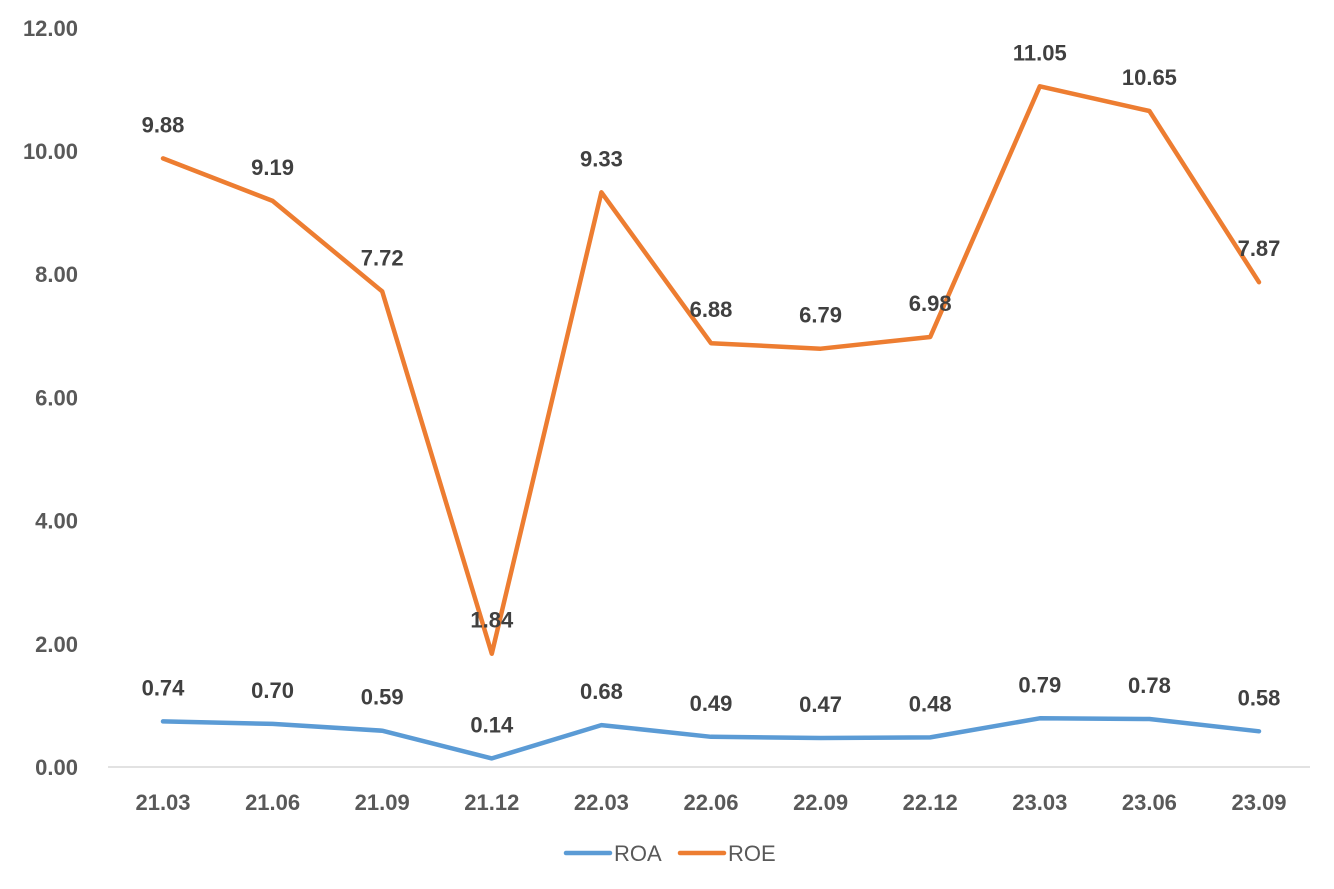 The height and width of the screenshot is (889, 1334). Describe the element at coordinates (601, 691) in the screenshot. I see `data-label-roa: 0.68` at that location.